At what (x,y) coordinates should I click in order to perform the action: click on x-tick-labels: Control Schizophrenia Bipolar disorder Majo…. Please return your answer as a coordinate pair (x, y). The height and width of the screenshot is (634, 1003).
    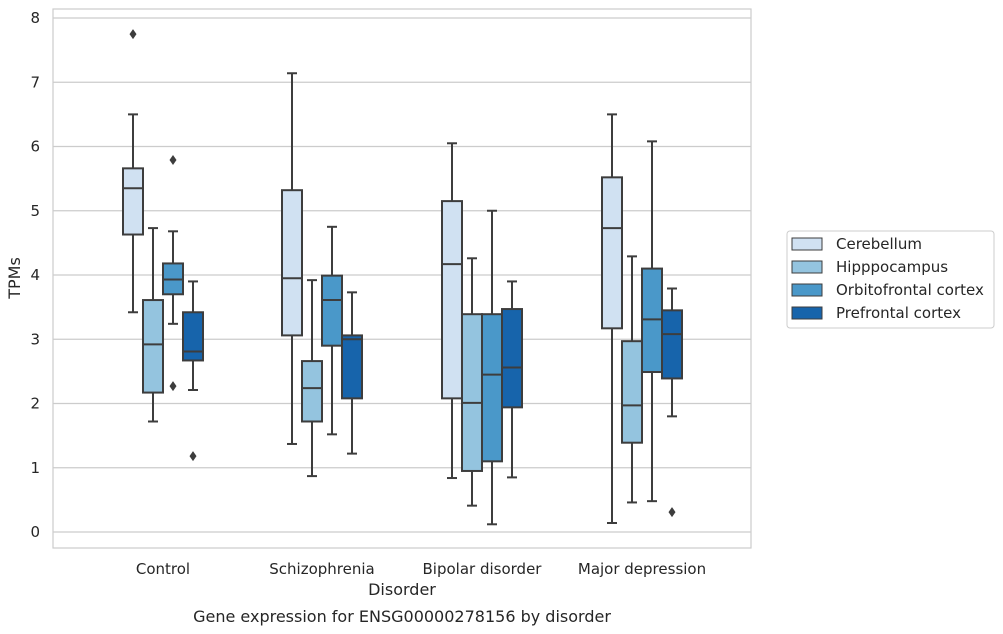
    Looking at the image, I should click on (421, 569).